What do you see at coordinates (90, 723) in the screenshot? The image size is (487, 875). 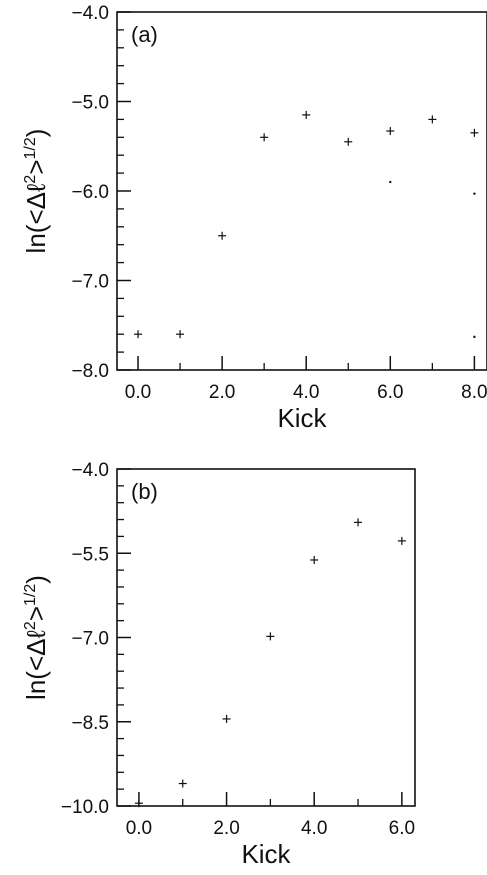 I see `y-tick-label: −8.5` at bounding box center [90, 723].